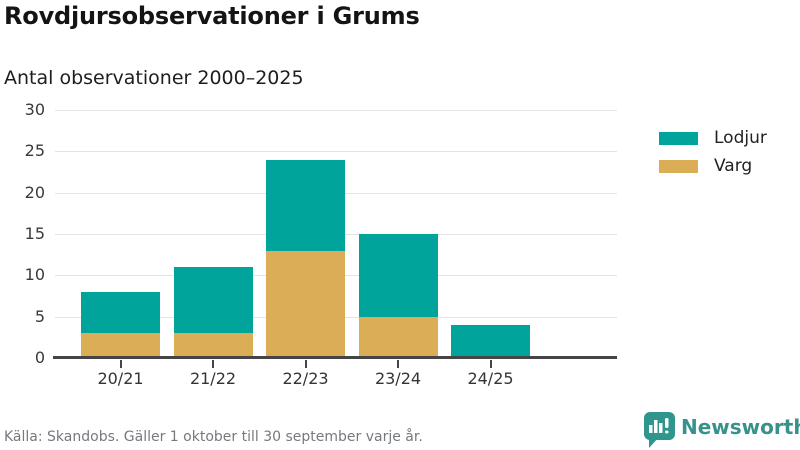  What do you see at coordinates (678, 166) in the screenshot?
I see `legend-swatch-varg` at bounding box center [678, 166].